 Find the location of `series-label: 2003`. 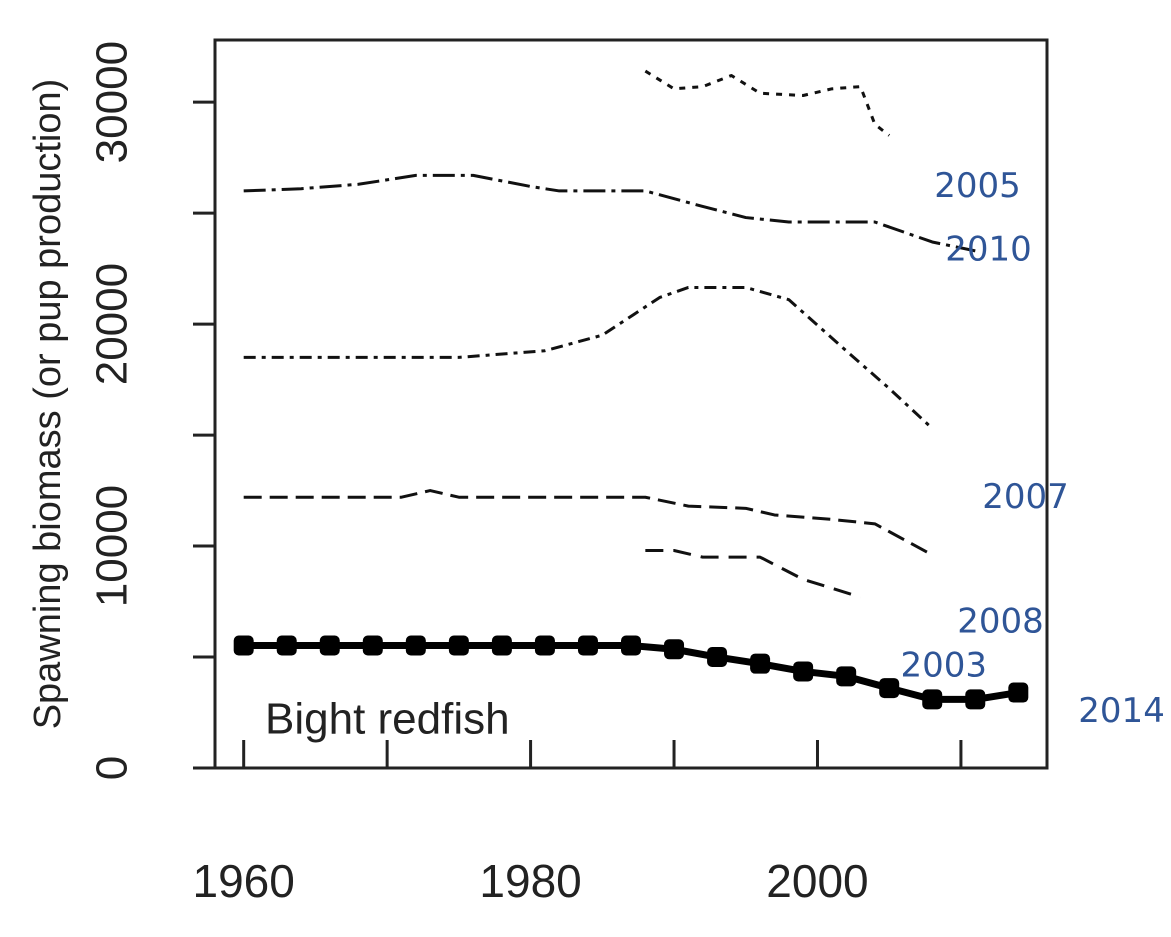

series-label: 2003 is located at coordinates (944, 666).